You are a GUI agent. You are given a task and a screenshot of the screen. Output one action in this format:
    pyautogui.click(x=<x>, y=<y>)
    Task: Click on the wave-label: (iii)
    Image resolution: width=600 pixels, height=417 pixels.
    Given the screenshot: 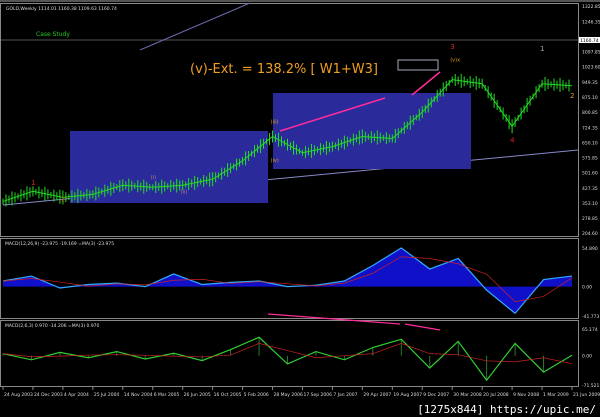 What is the action you would take?
    pyautogui.click(x=275, y=122)
    